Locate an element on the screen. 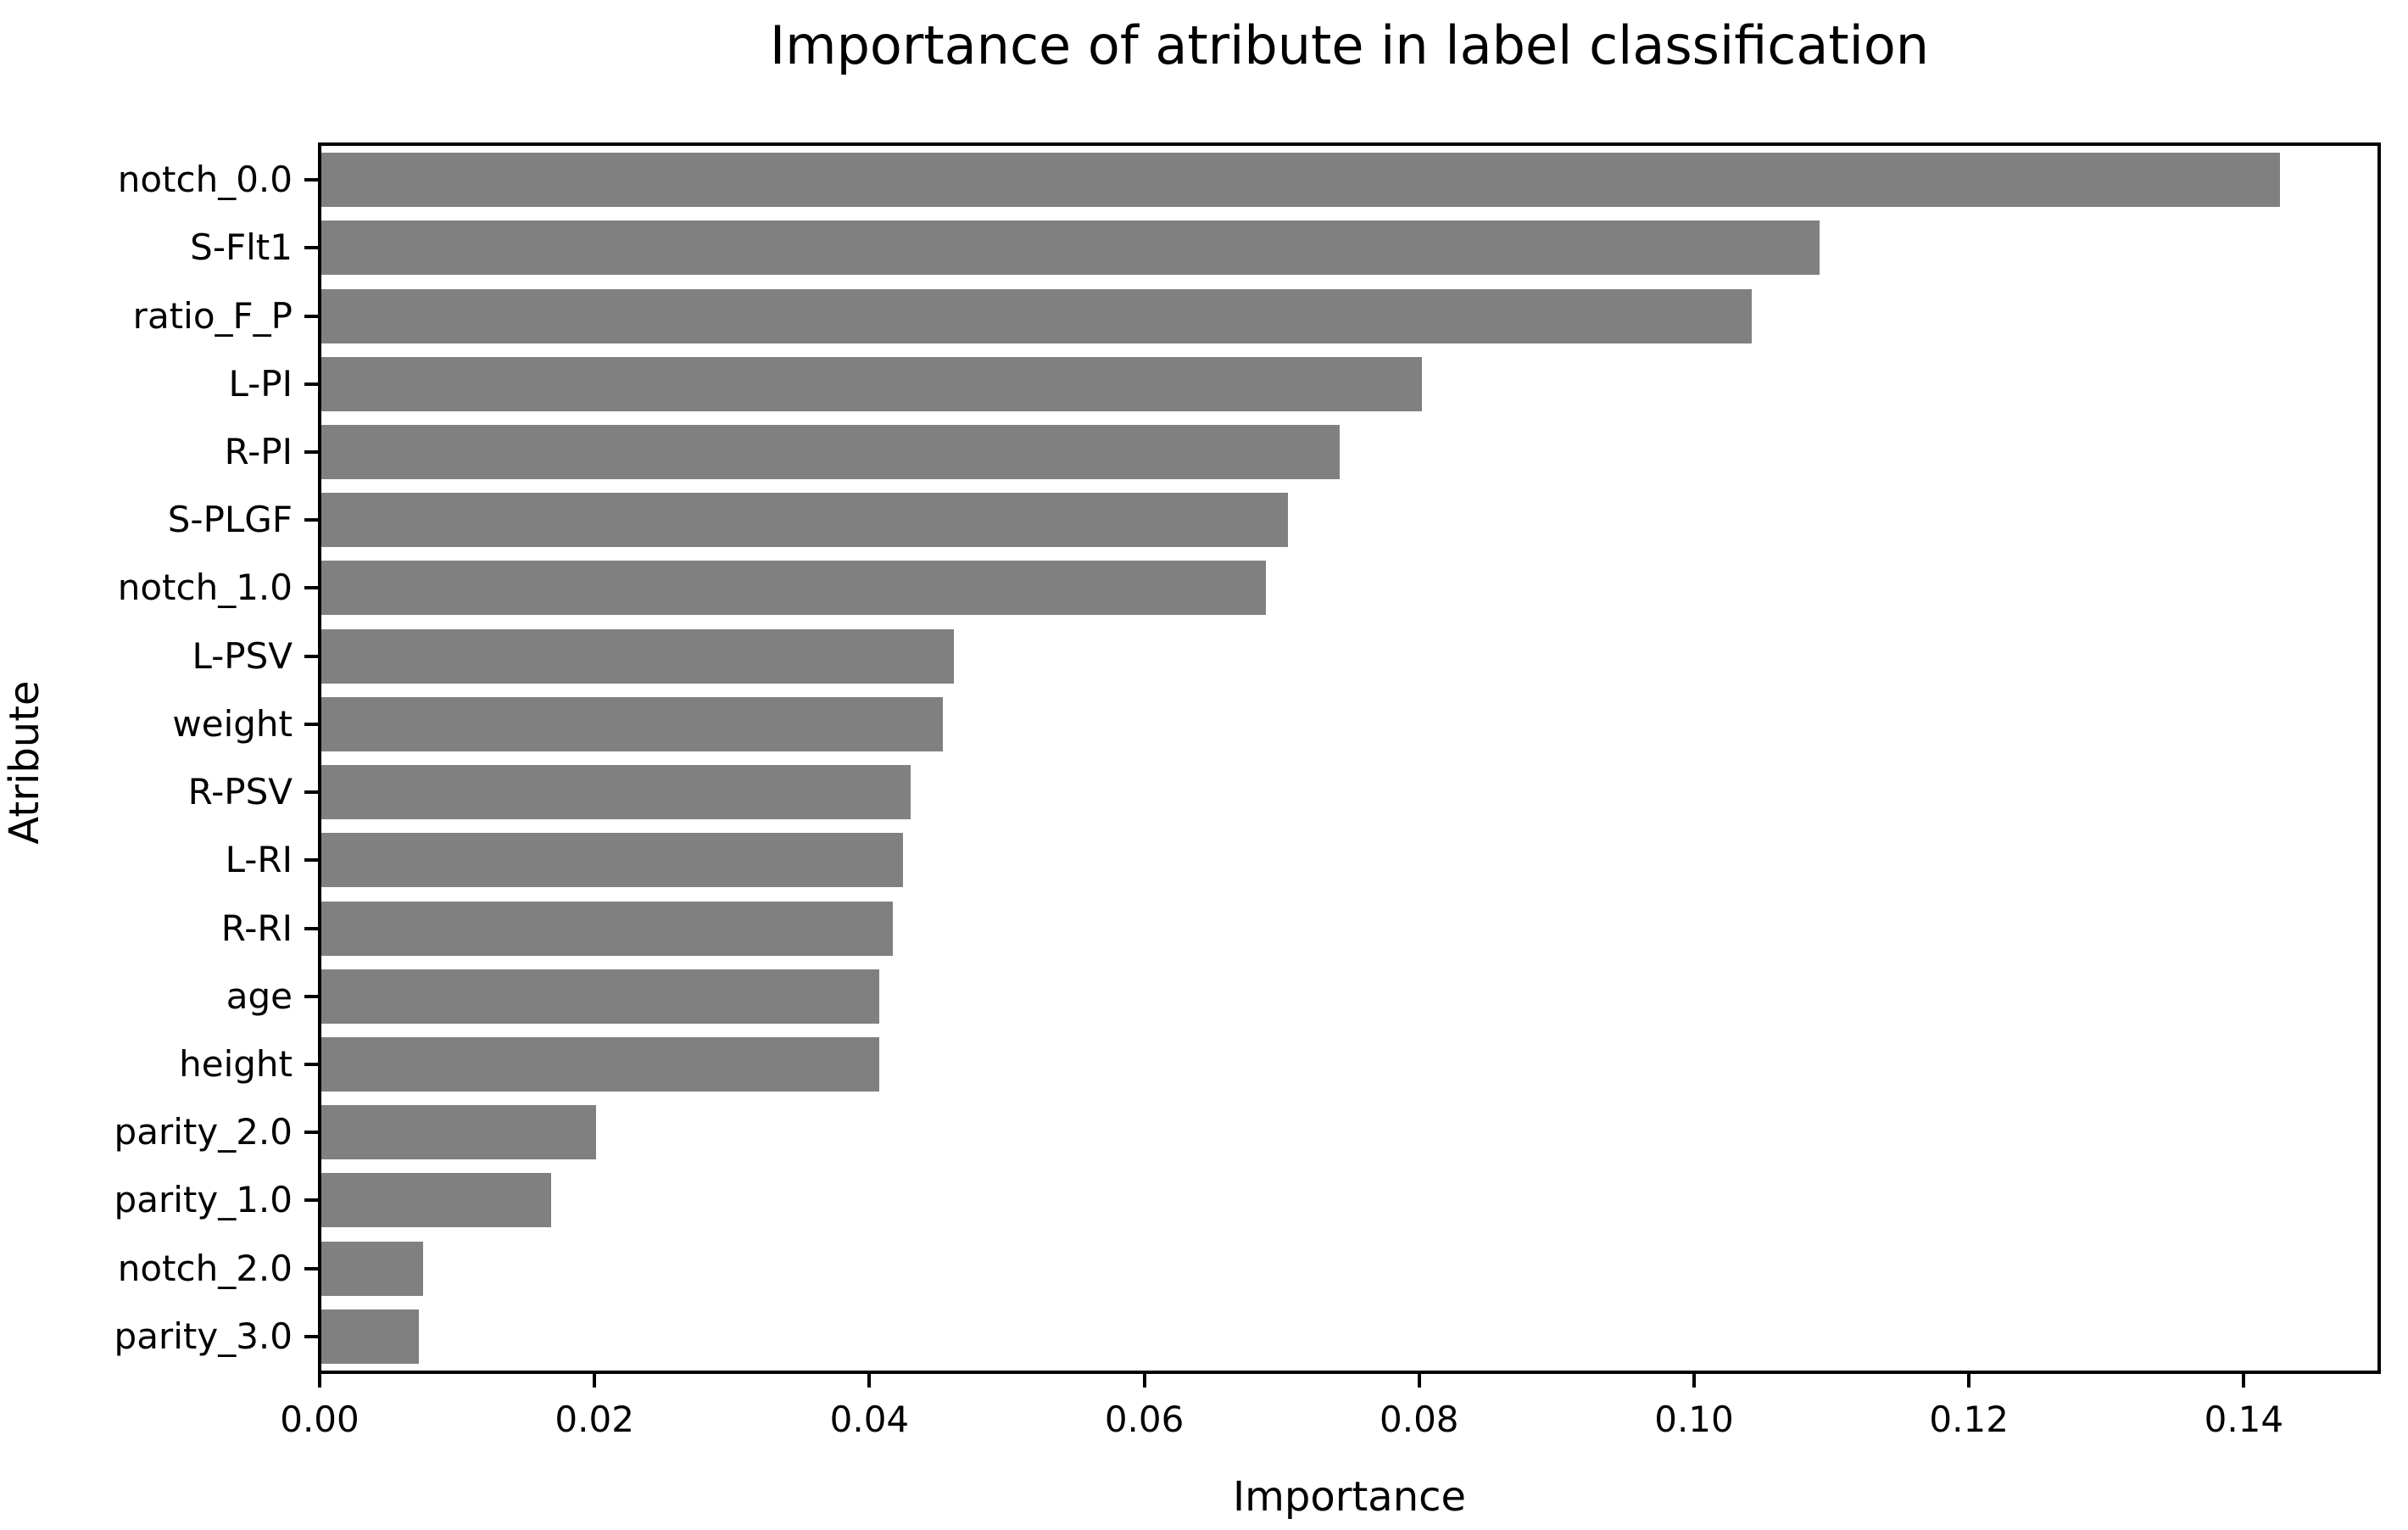 The image size is (2408, 1530). y-tick-label: height is located at coordinates (236, 1064).